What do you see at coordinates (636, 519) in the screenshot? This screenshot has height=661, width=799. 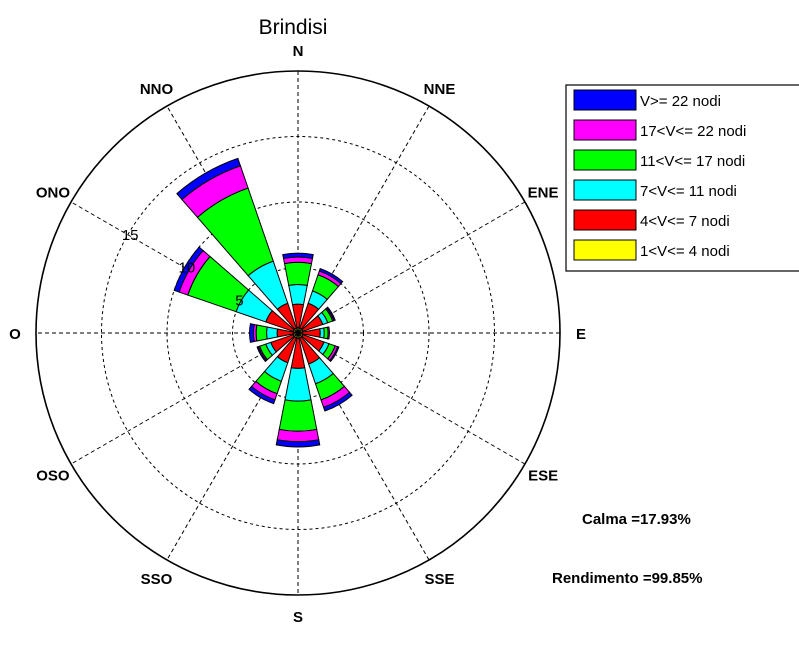 I see `calma-stat: Calma =17.93%` at bounding box center [636, 519].